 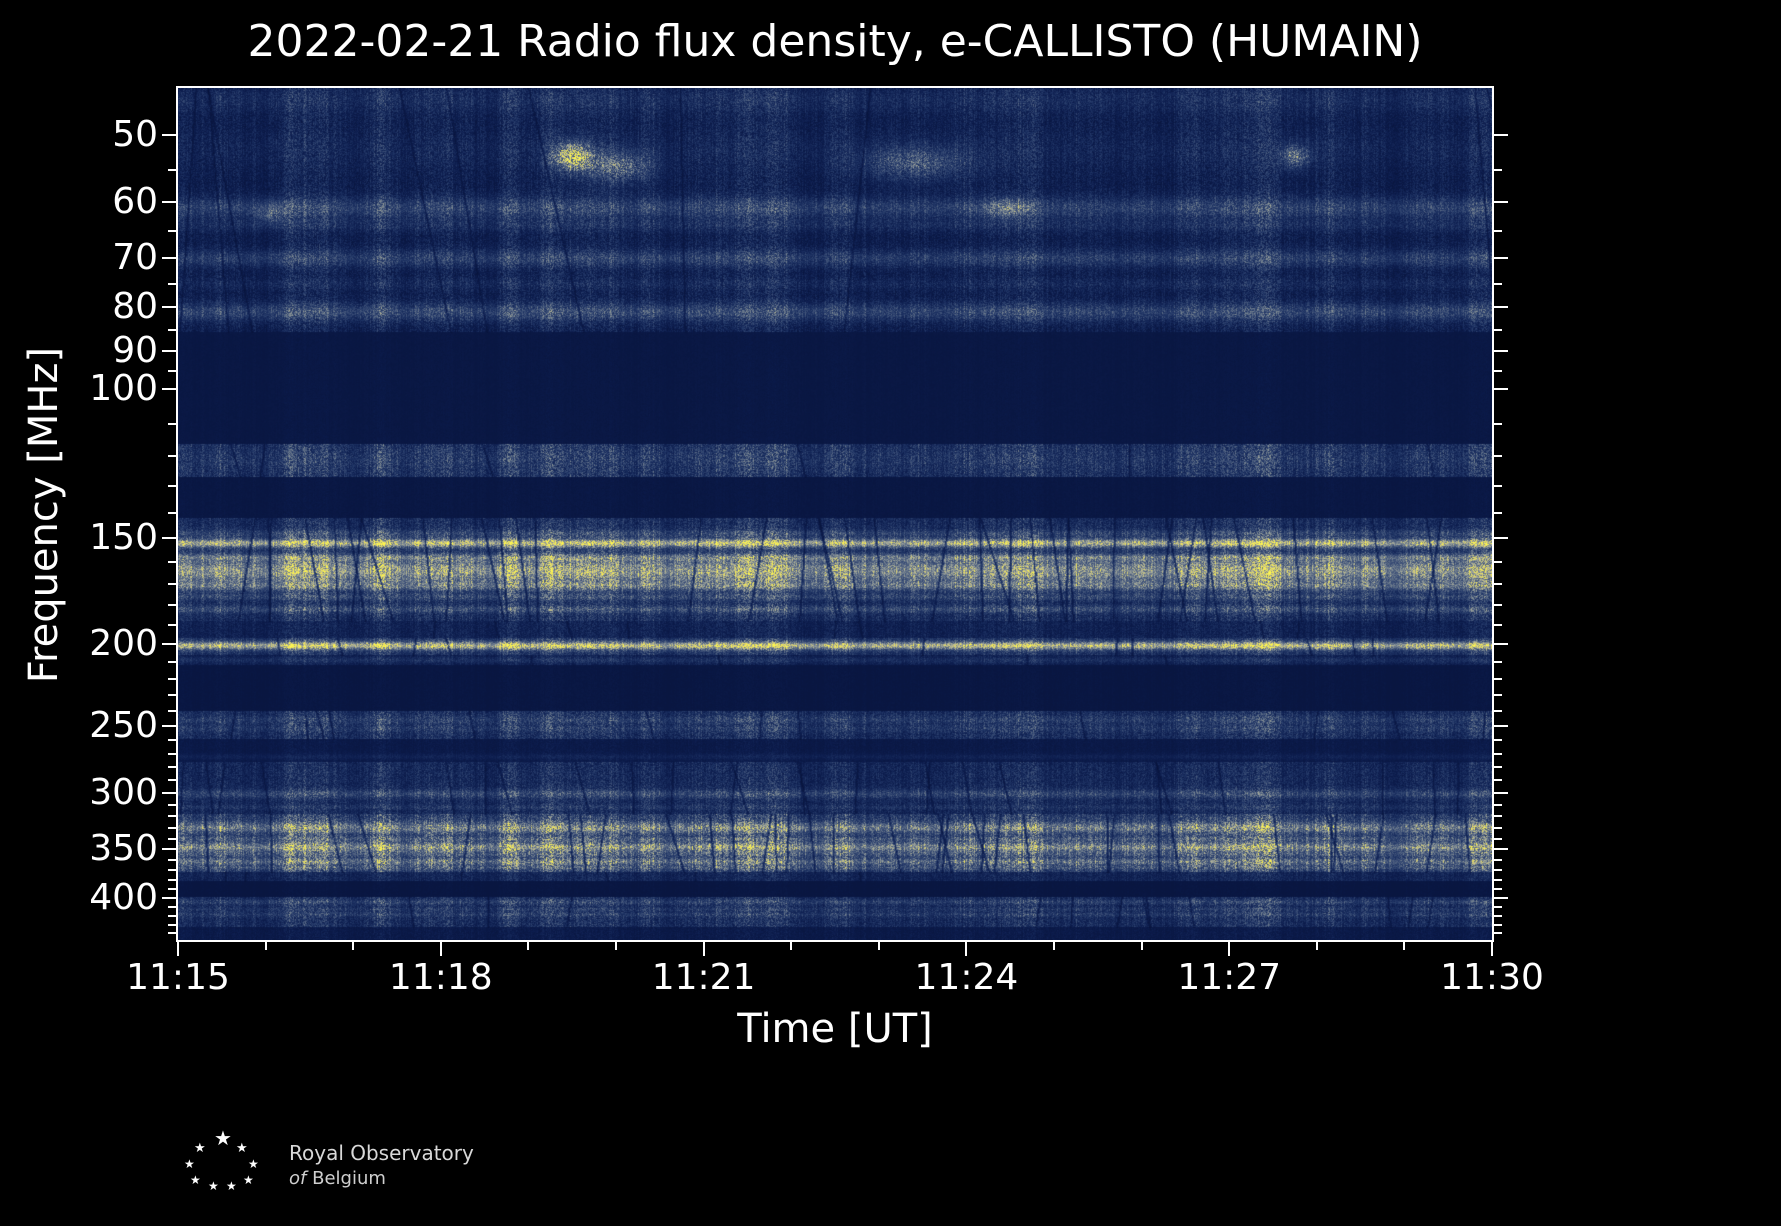 I want to click on x-tick-label: 11:27, so click(x=1229, y=977).